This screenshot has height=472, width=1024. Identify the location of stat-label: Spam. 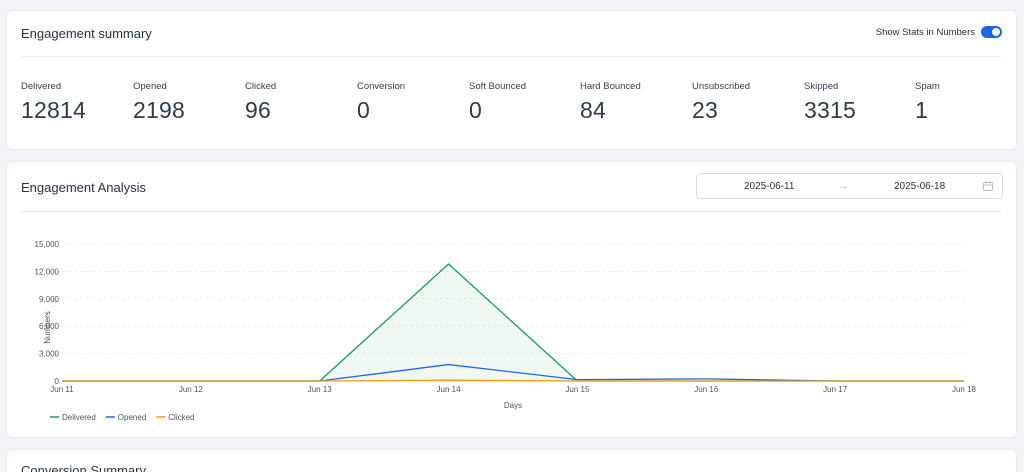
(927, 86).